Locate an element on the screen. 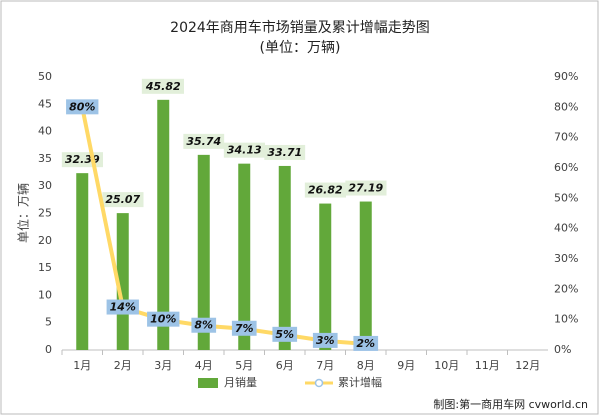 This screenshot has width=600, height=416. y-axis-label: 单位：万辆 is located at coordinates (23, 213).